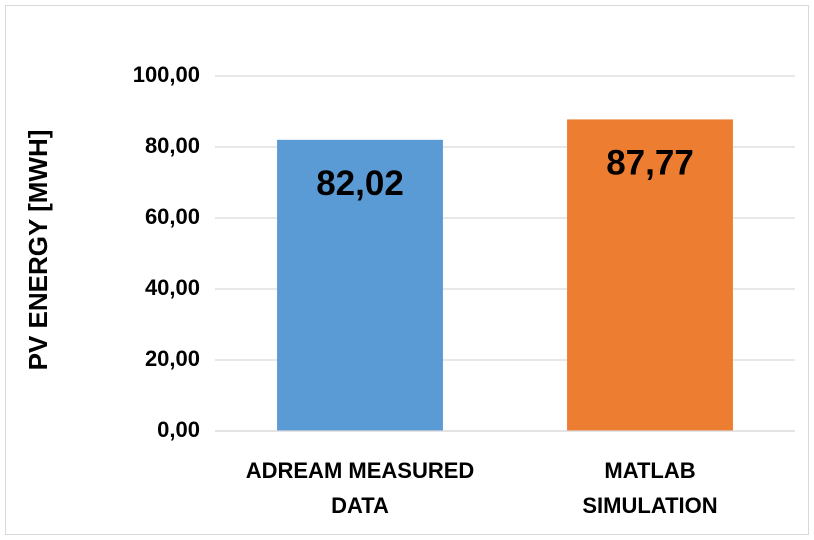  What do you see at coordinates (38, 250) in the screenshot?
I see `y-axis-label: PV ENERGY [MWH]` at bounding box center [38, 250].